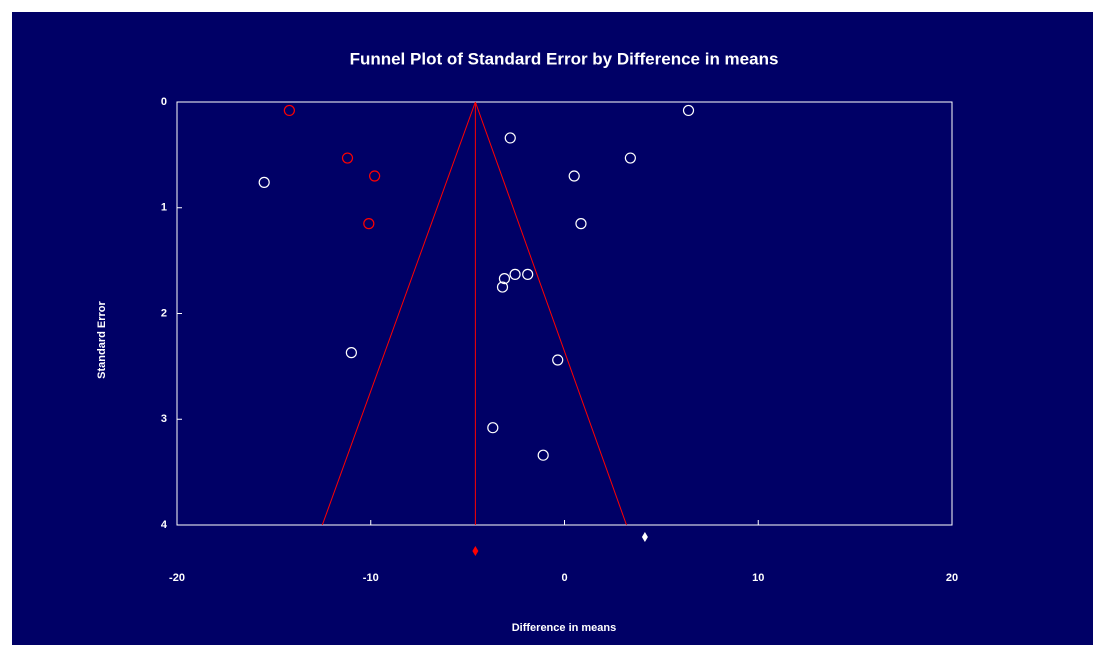  I want to click on x-tick-label: 10, so click(758, 578).